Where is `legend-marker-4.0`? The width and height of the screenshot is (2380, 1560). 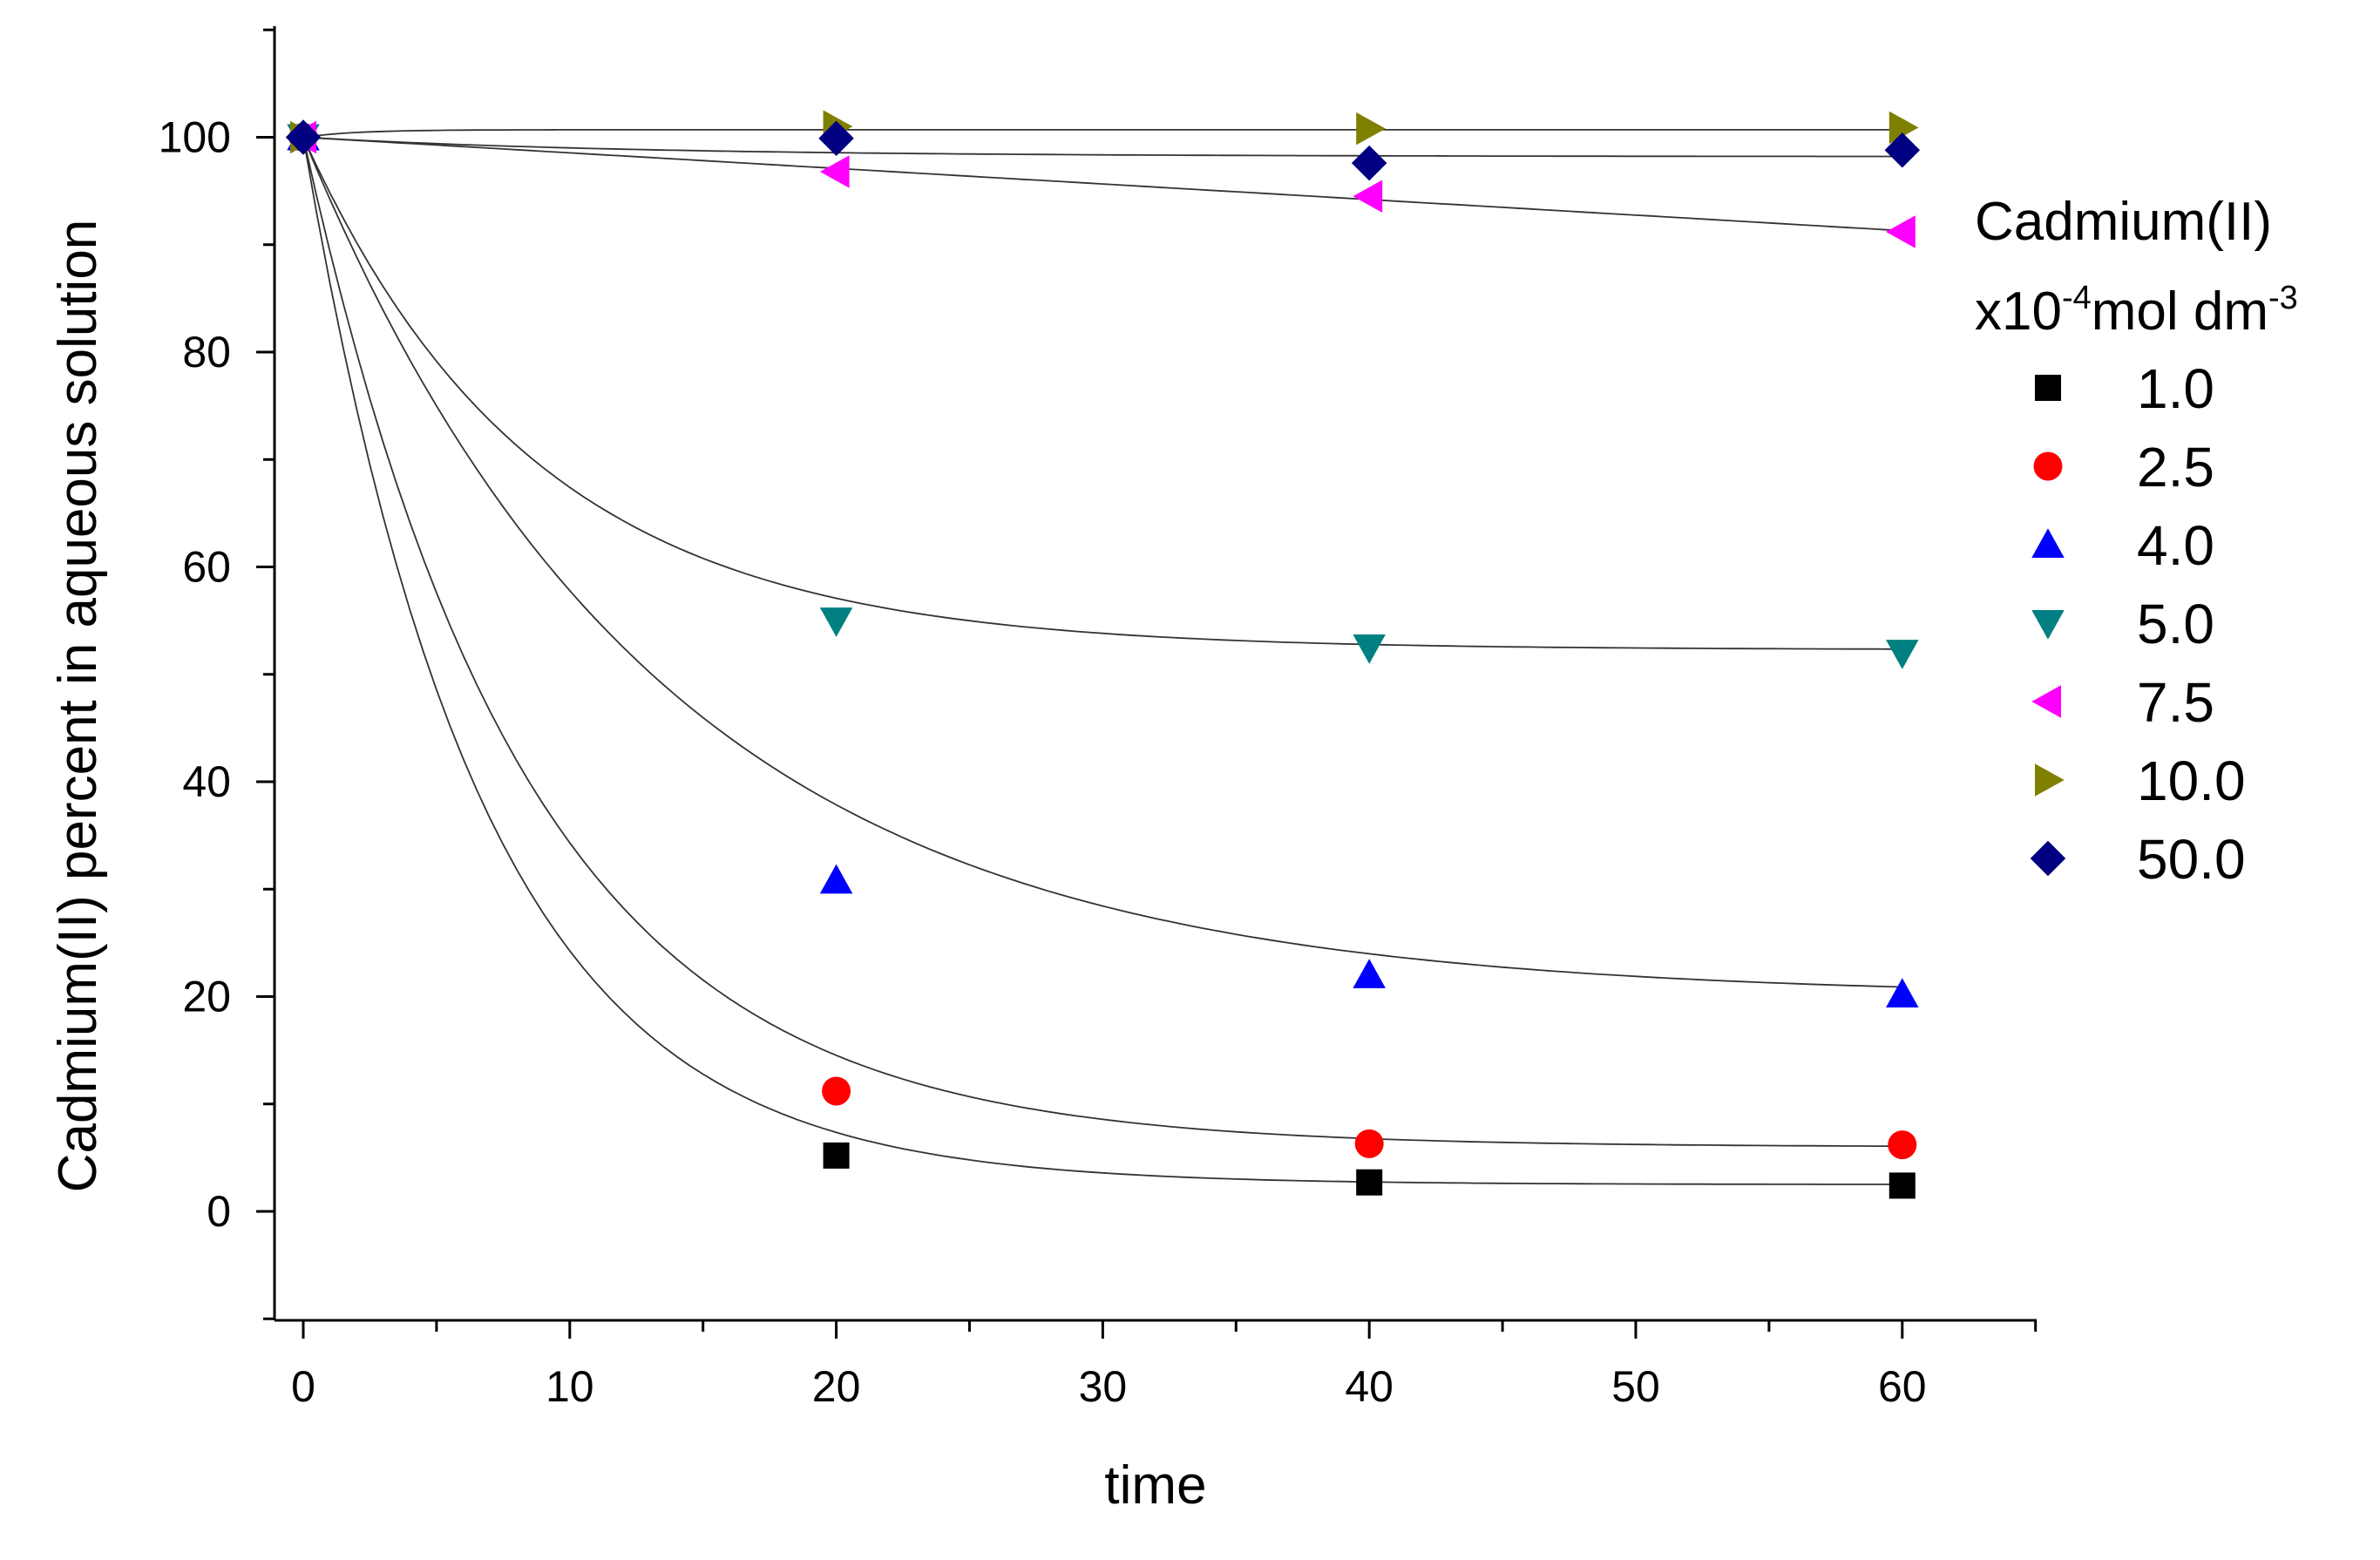
legend-marker-4.0 is located at coordinates (2048, 543).